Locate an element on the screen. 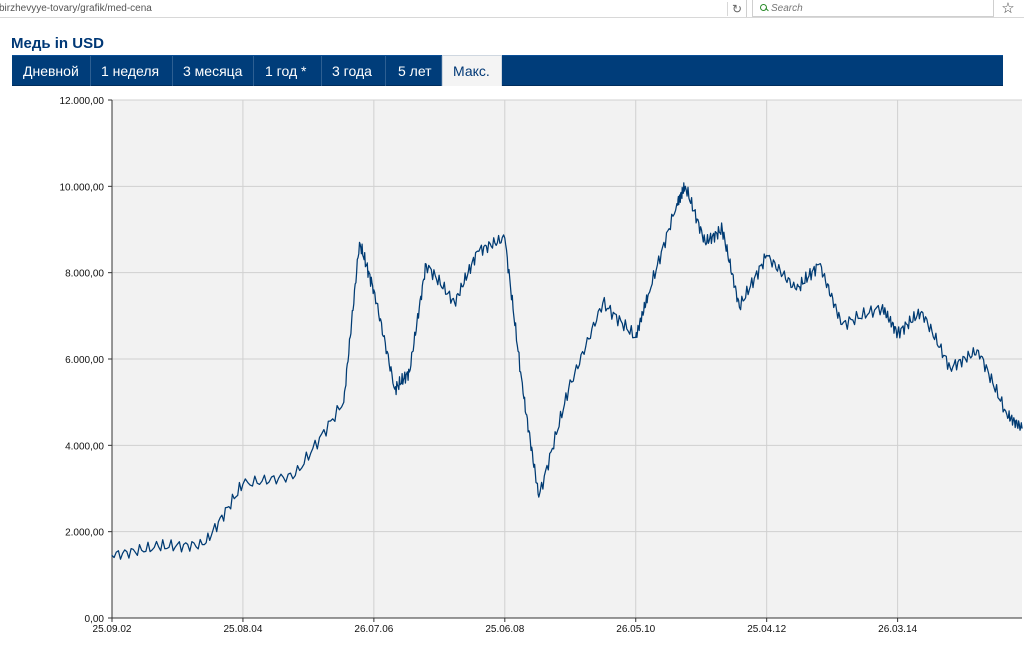  search-icon is located at coordinates (764, 8).